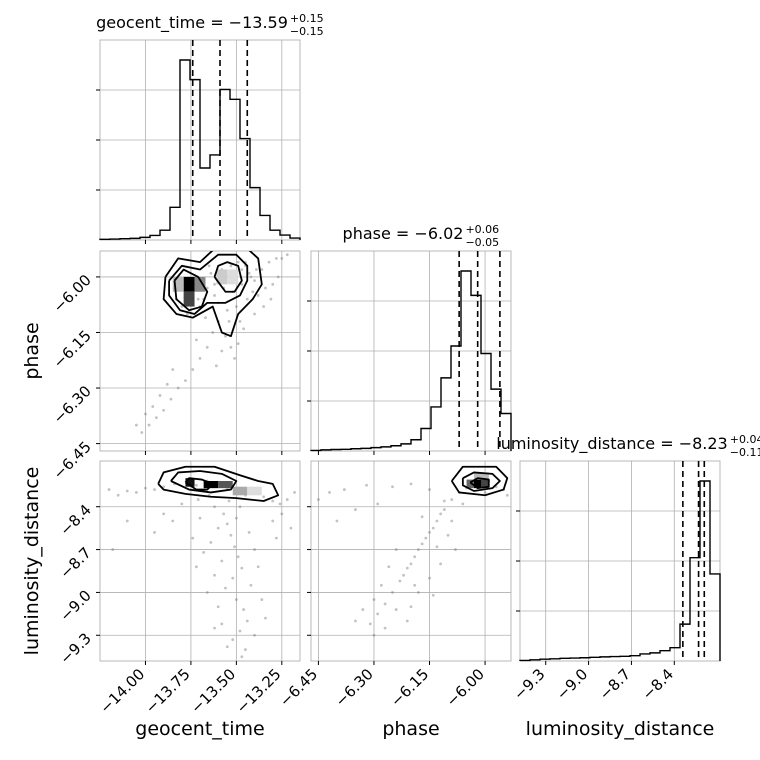 This screenshot has height=760, width=760. What do you see at coordinates (354, 687) in the screenshot?
I see `x-tick-label: −6.30` at bounding box center [354, 687].